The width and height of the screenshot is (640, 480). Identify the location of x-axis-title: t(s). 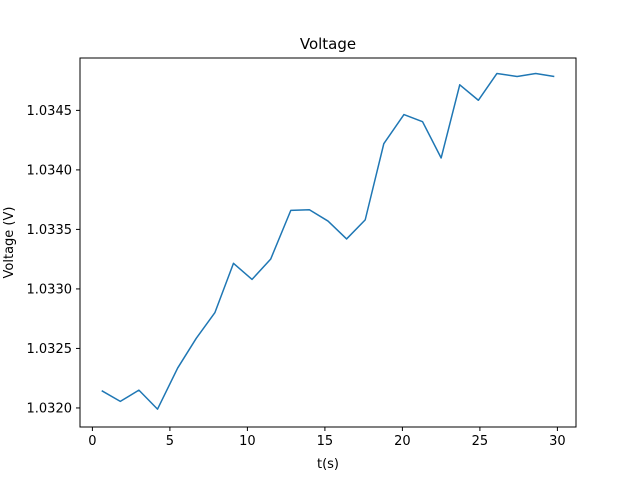
(328, 464).